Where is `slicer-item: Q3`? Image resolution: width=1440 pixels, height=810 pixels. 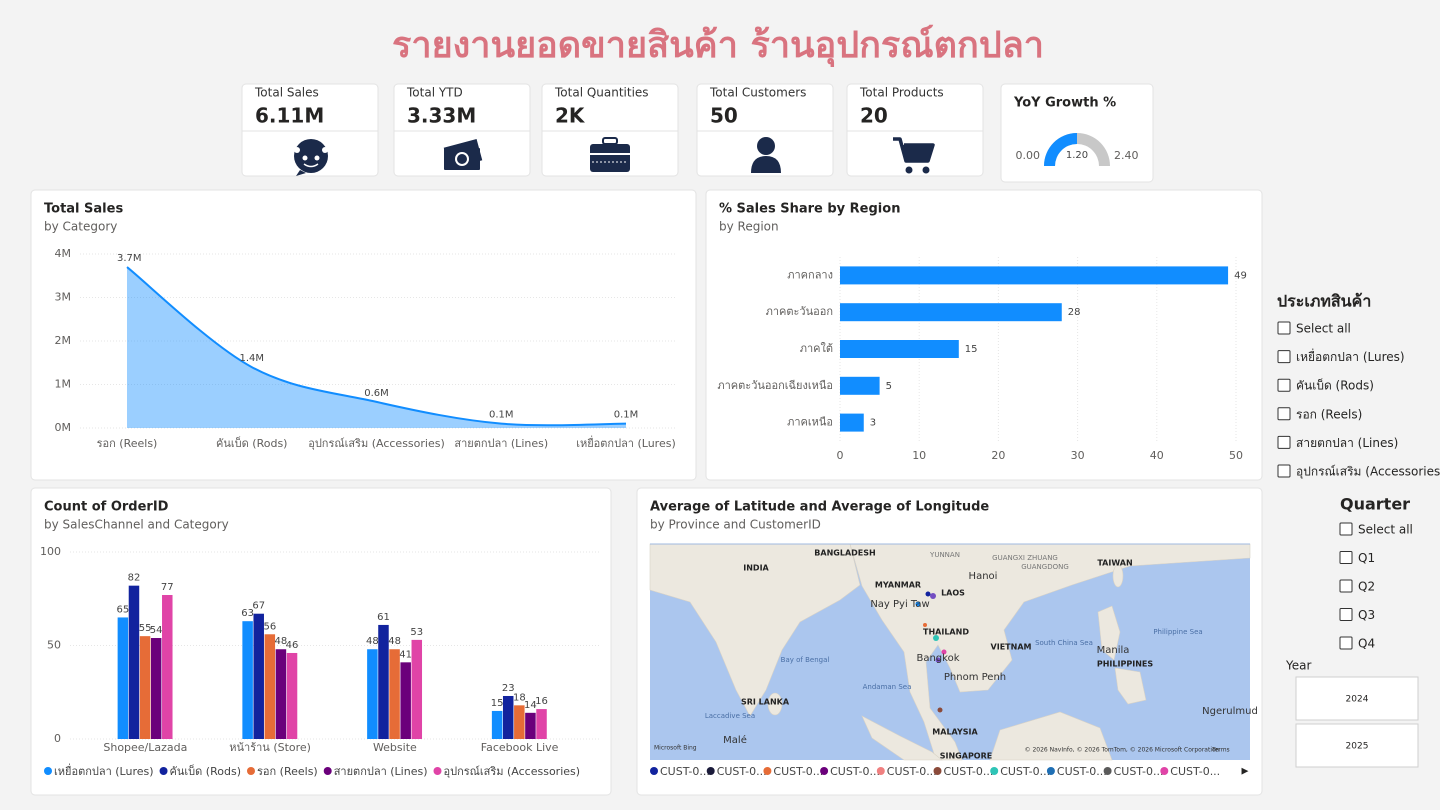 slicer-item: Q3 is located at coordinates (1366, 615).